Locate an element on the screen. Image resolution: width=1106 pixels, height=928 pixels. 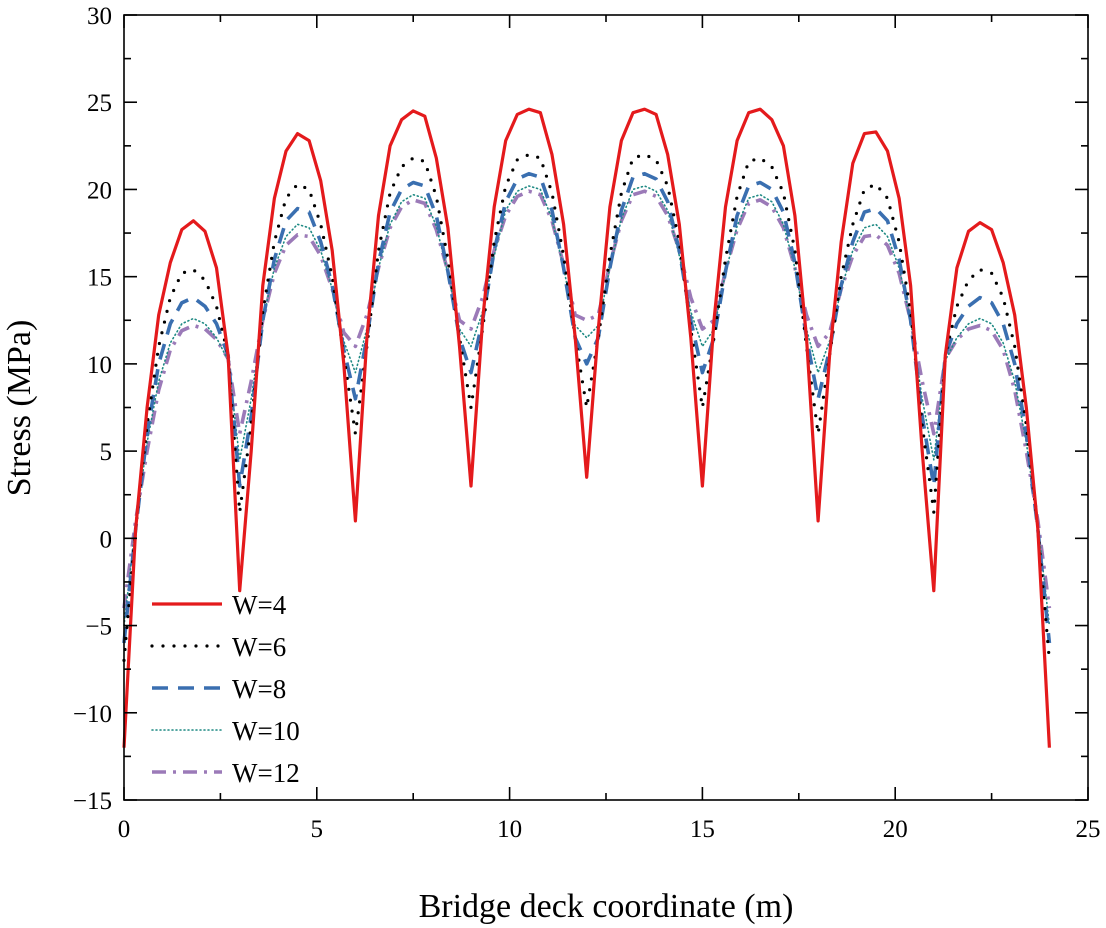
y-tick-label: 30 is located at coordinates (99, 16).